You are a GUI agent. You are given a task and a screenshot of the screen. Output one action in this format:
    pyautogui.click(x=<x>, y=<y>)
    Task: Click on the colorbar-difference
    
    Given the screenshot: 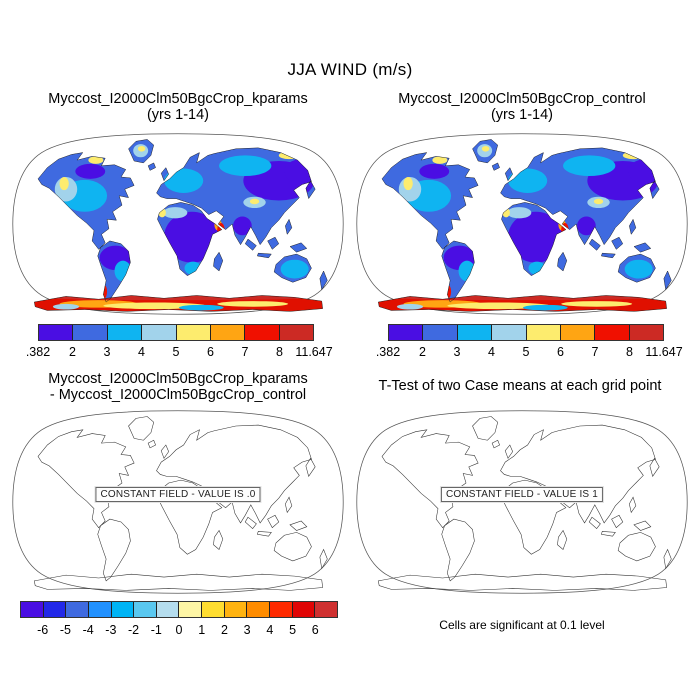 What is the action you would take?
    pyautogui.click(x=179, y=609)
    